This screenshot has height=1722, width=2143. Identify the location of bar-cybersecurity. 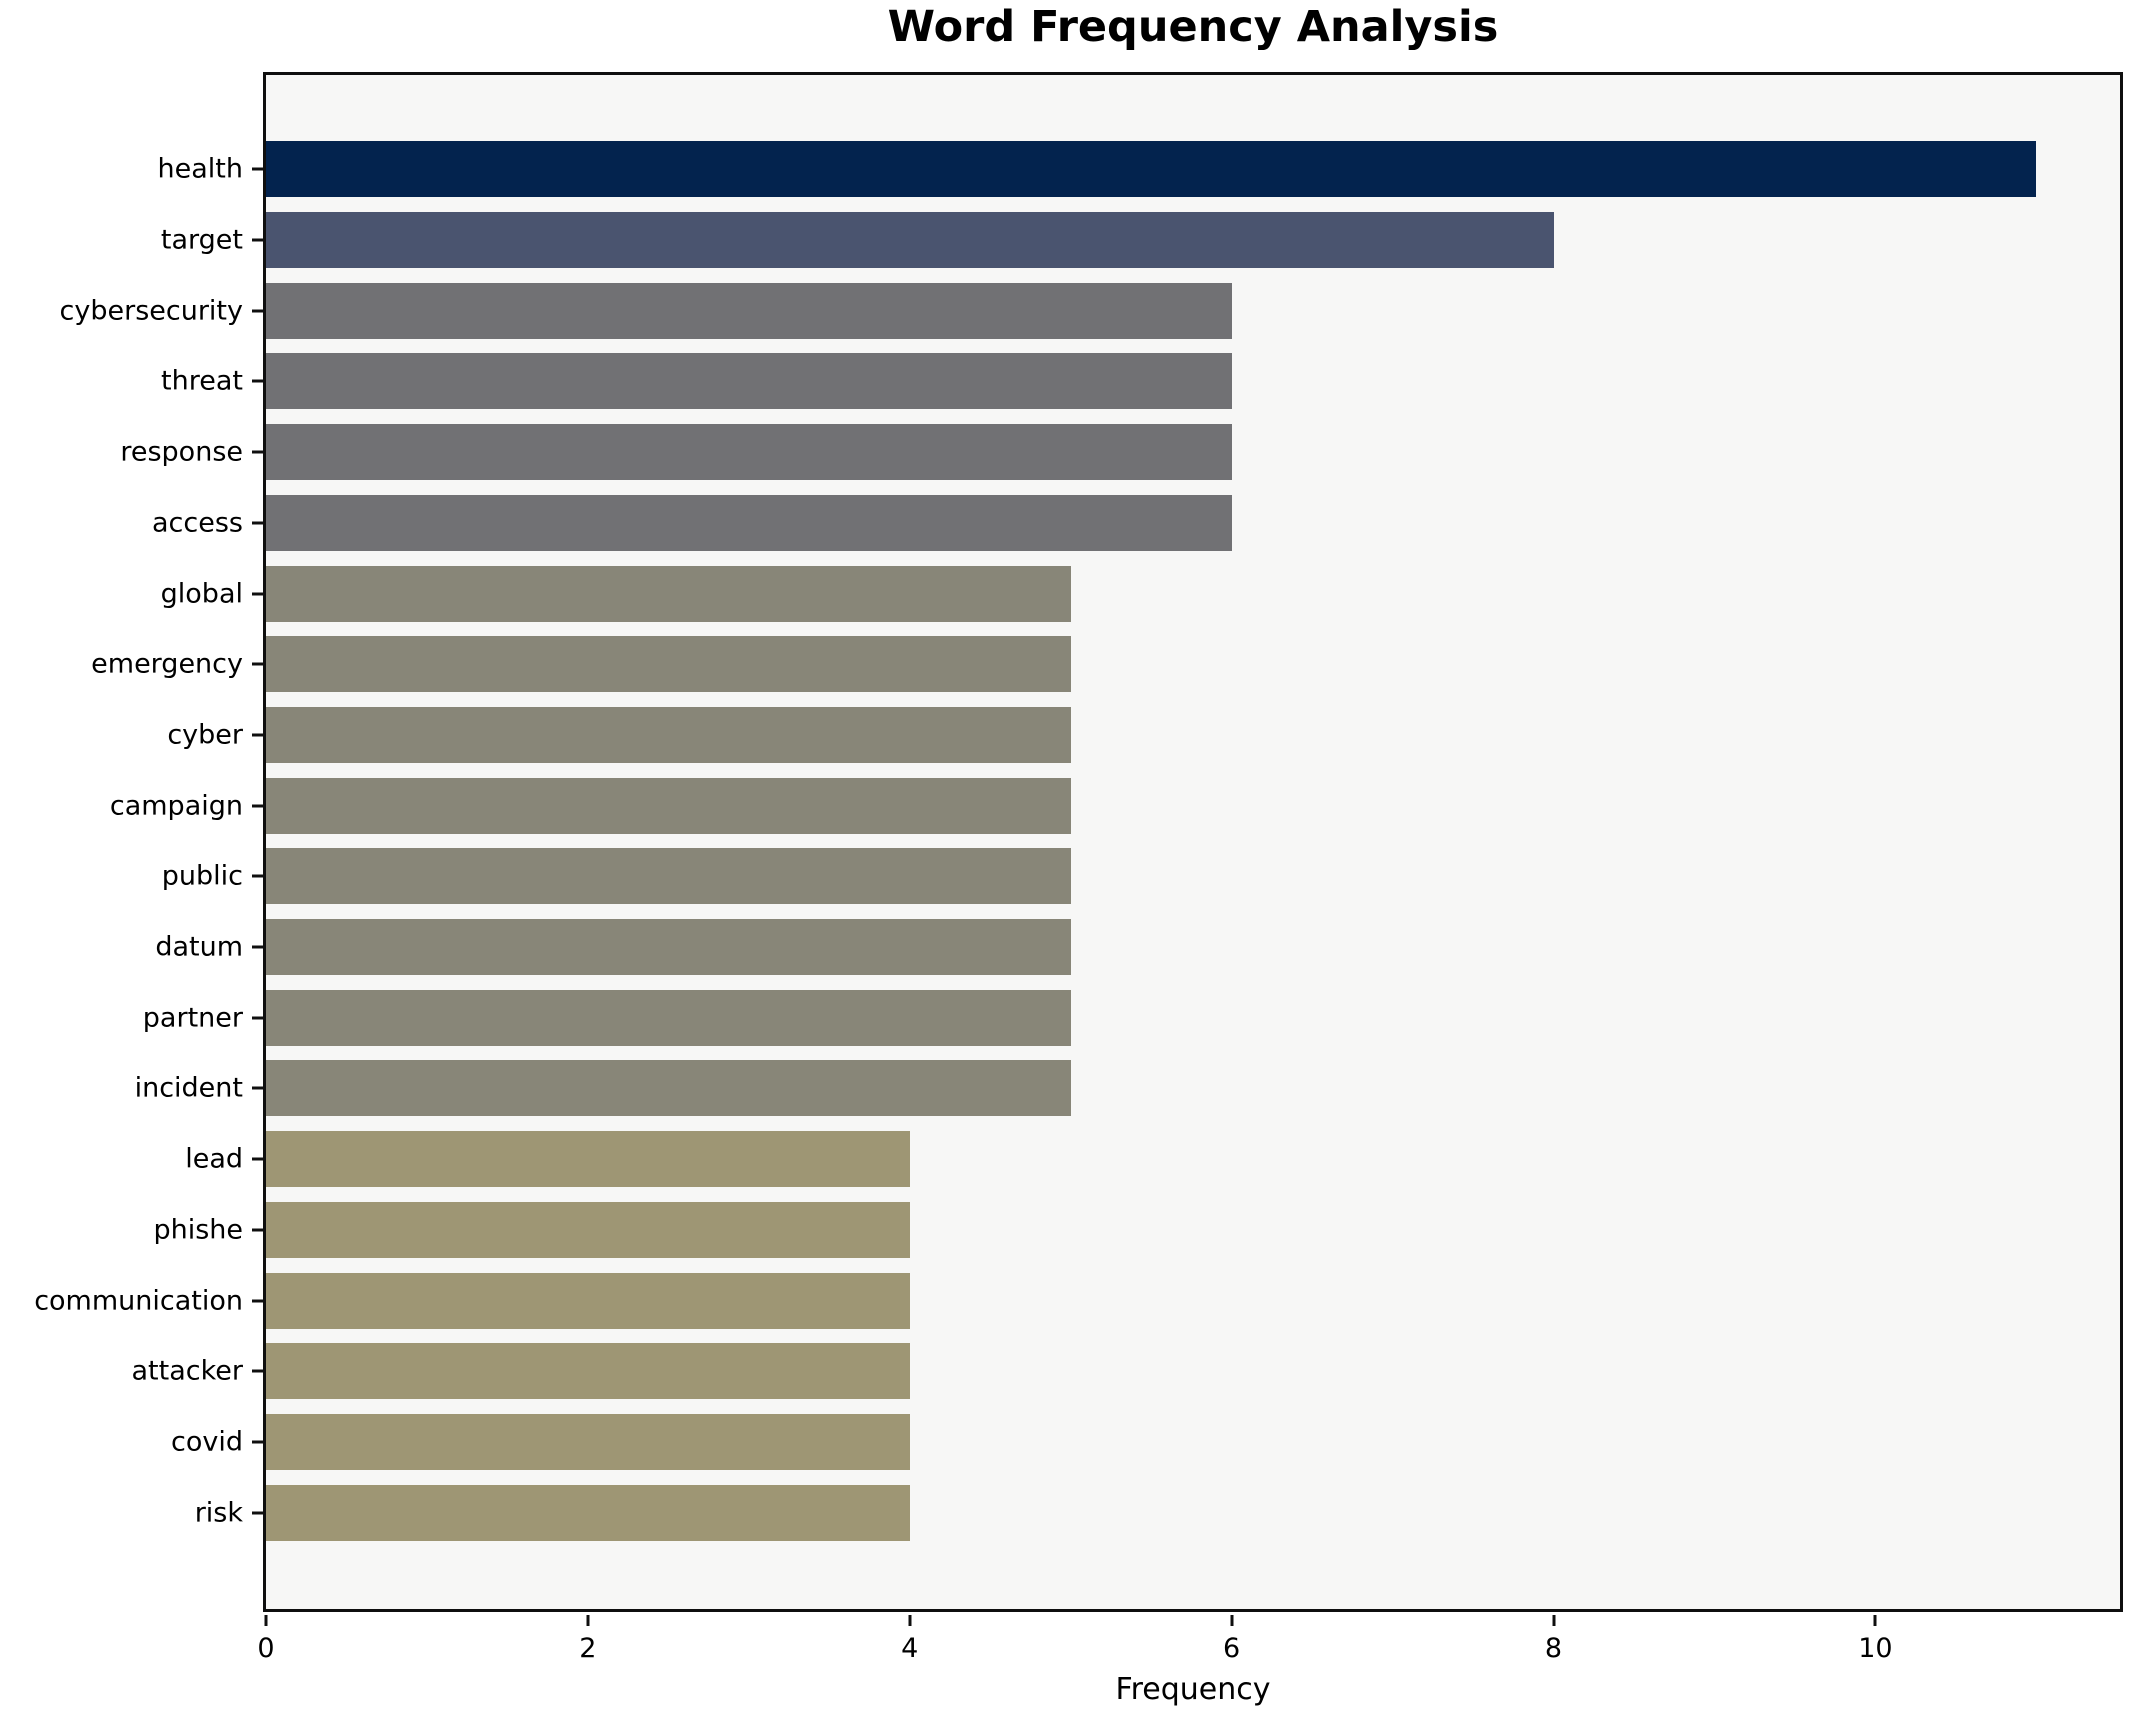
(749, 310).